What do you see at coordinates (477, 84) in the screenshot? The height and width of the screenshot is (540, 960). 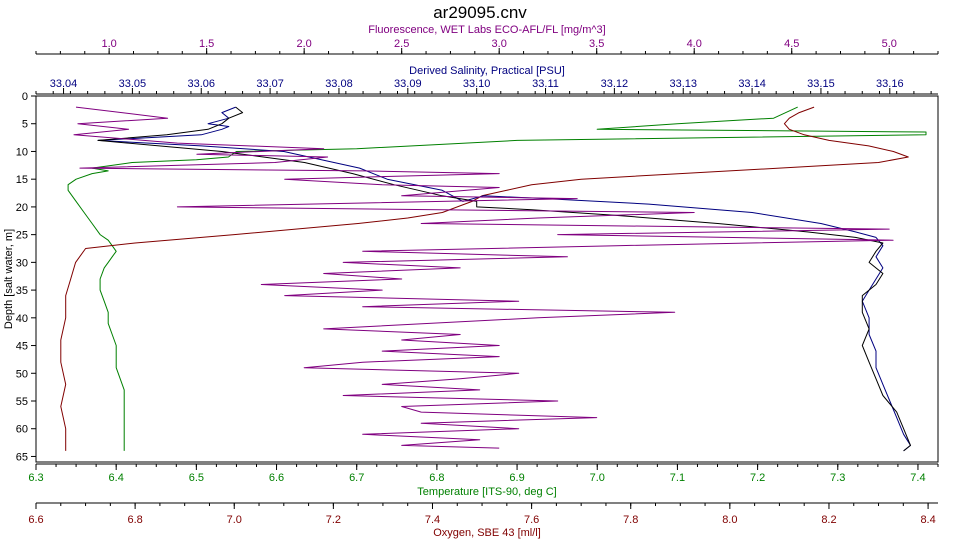 I see `salinity-tick-label: 33.10` at bounding box center [477, 84].